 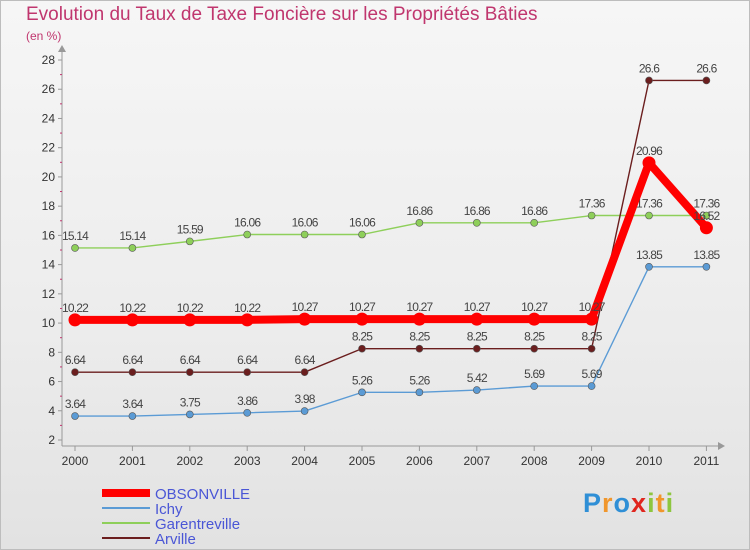 What do you see at coordinates (202, 494) in the screenshot?
I see `legend-label: OBSONVILLE` at bounding box center [202, 494].